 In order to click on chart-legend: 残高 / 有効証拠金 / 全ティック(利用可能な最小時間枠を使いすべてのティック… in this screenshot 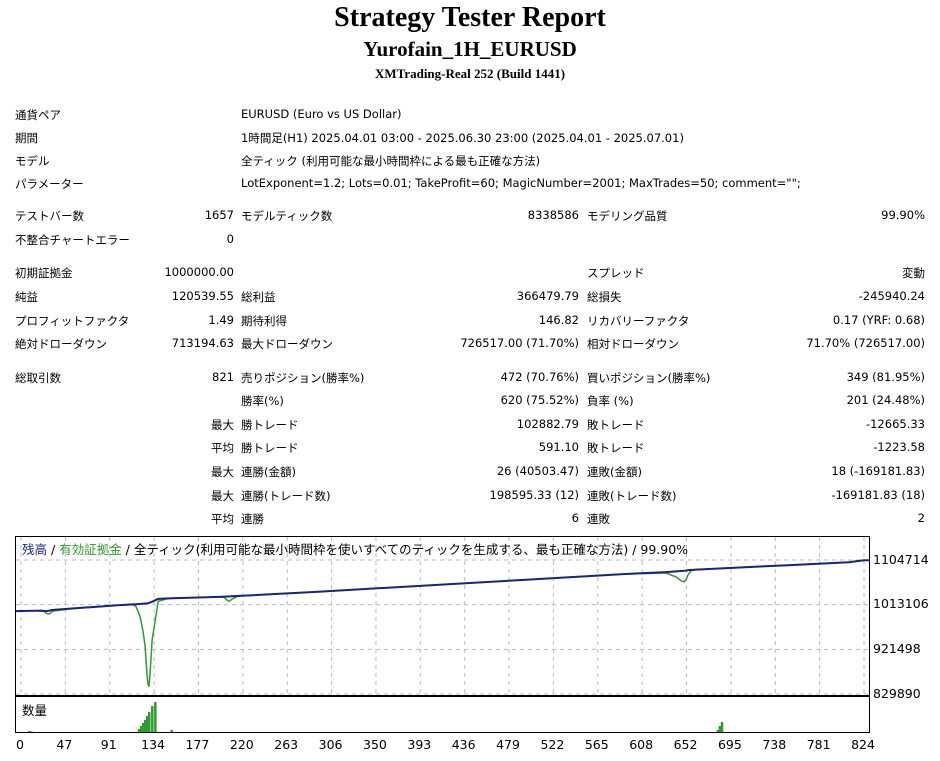, I will do `click(355, 548)`.